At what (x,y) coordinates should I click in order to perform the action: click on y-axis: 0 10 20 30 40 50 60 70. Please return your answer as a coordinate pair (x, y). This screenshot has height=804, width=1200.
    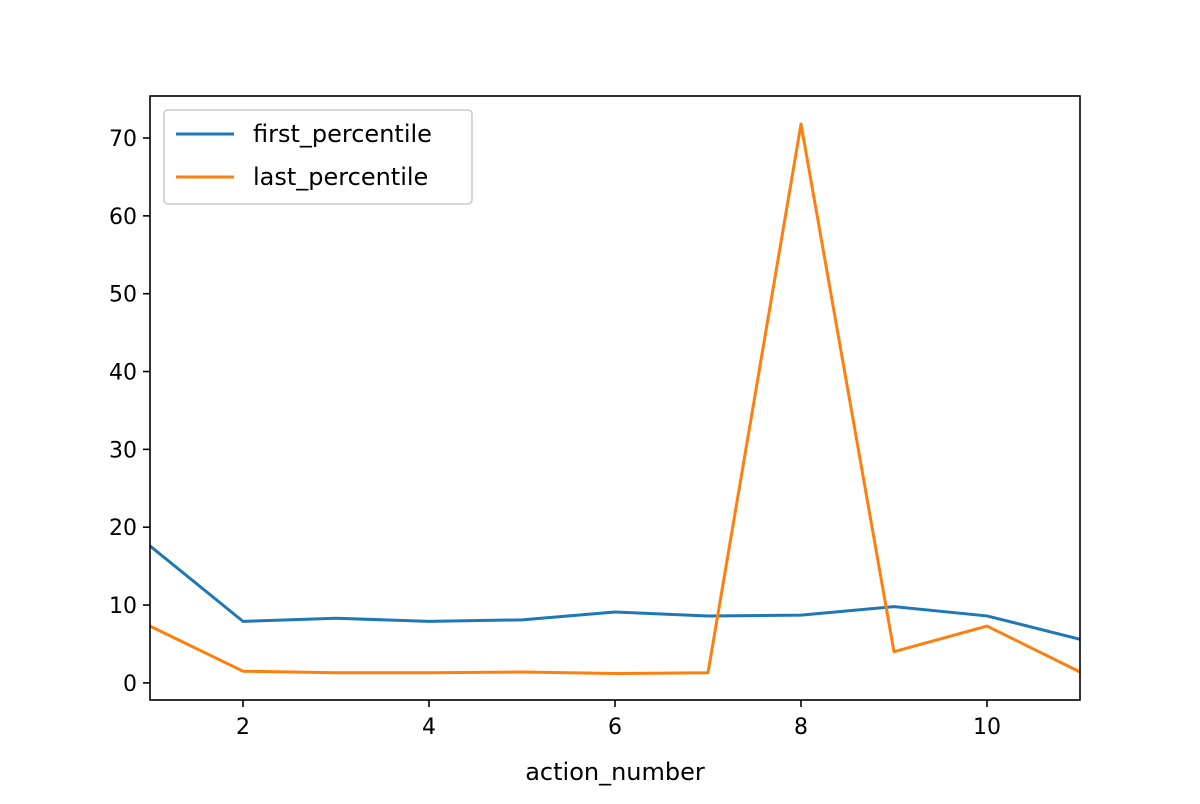
    Looking at the image, I should click on (129, 412).